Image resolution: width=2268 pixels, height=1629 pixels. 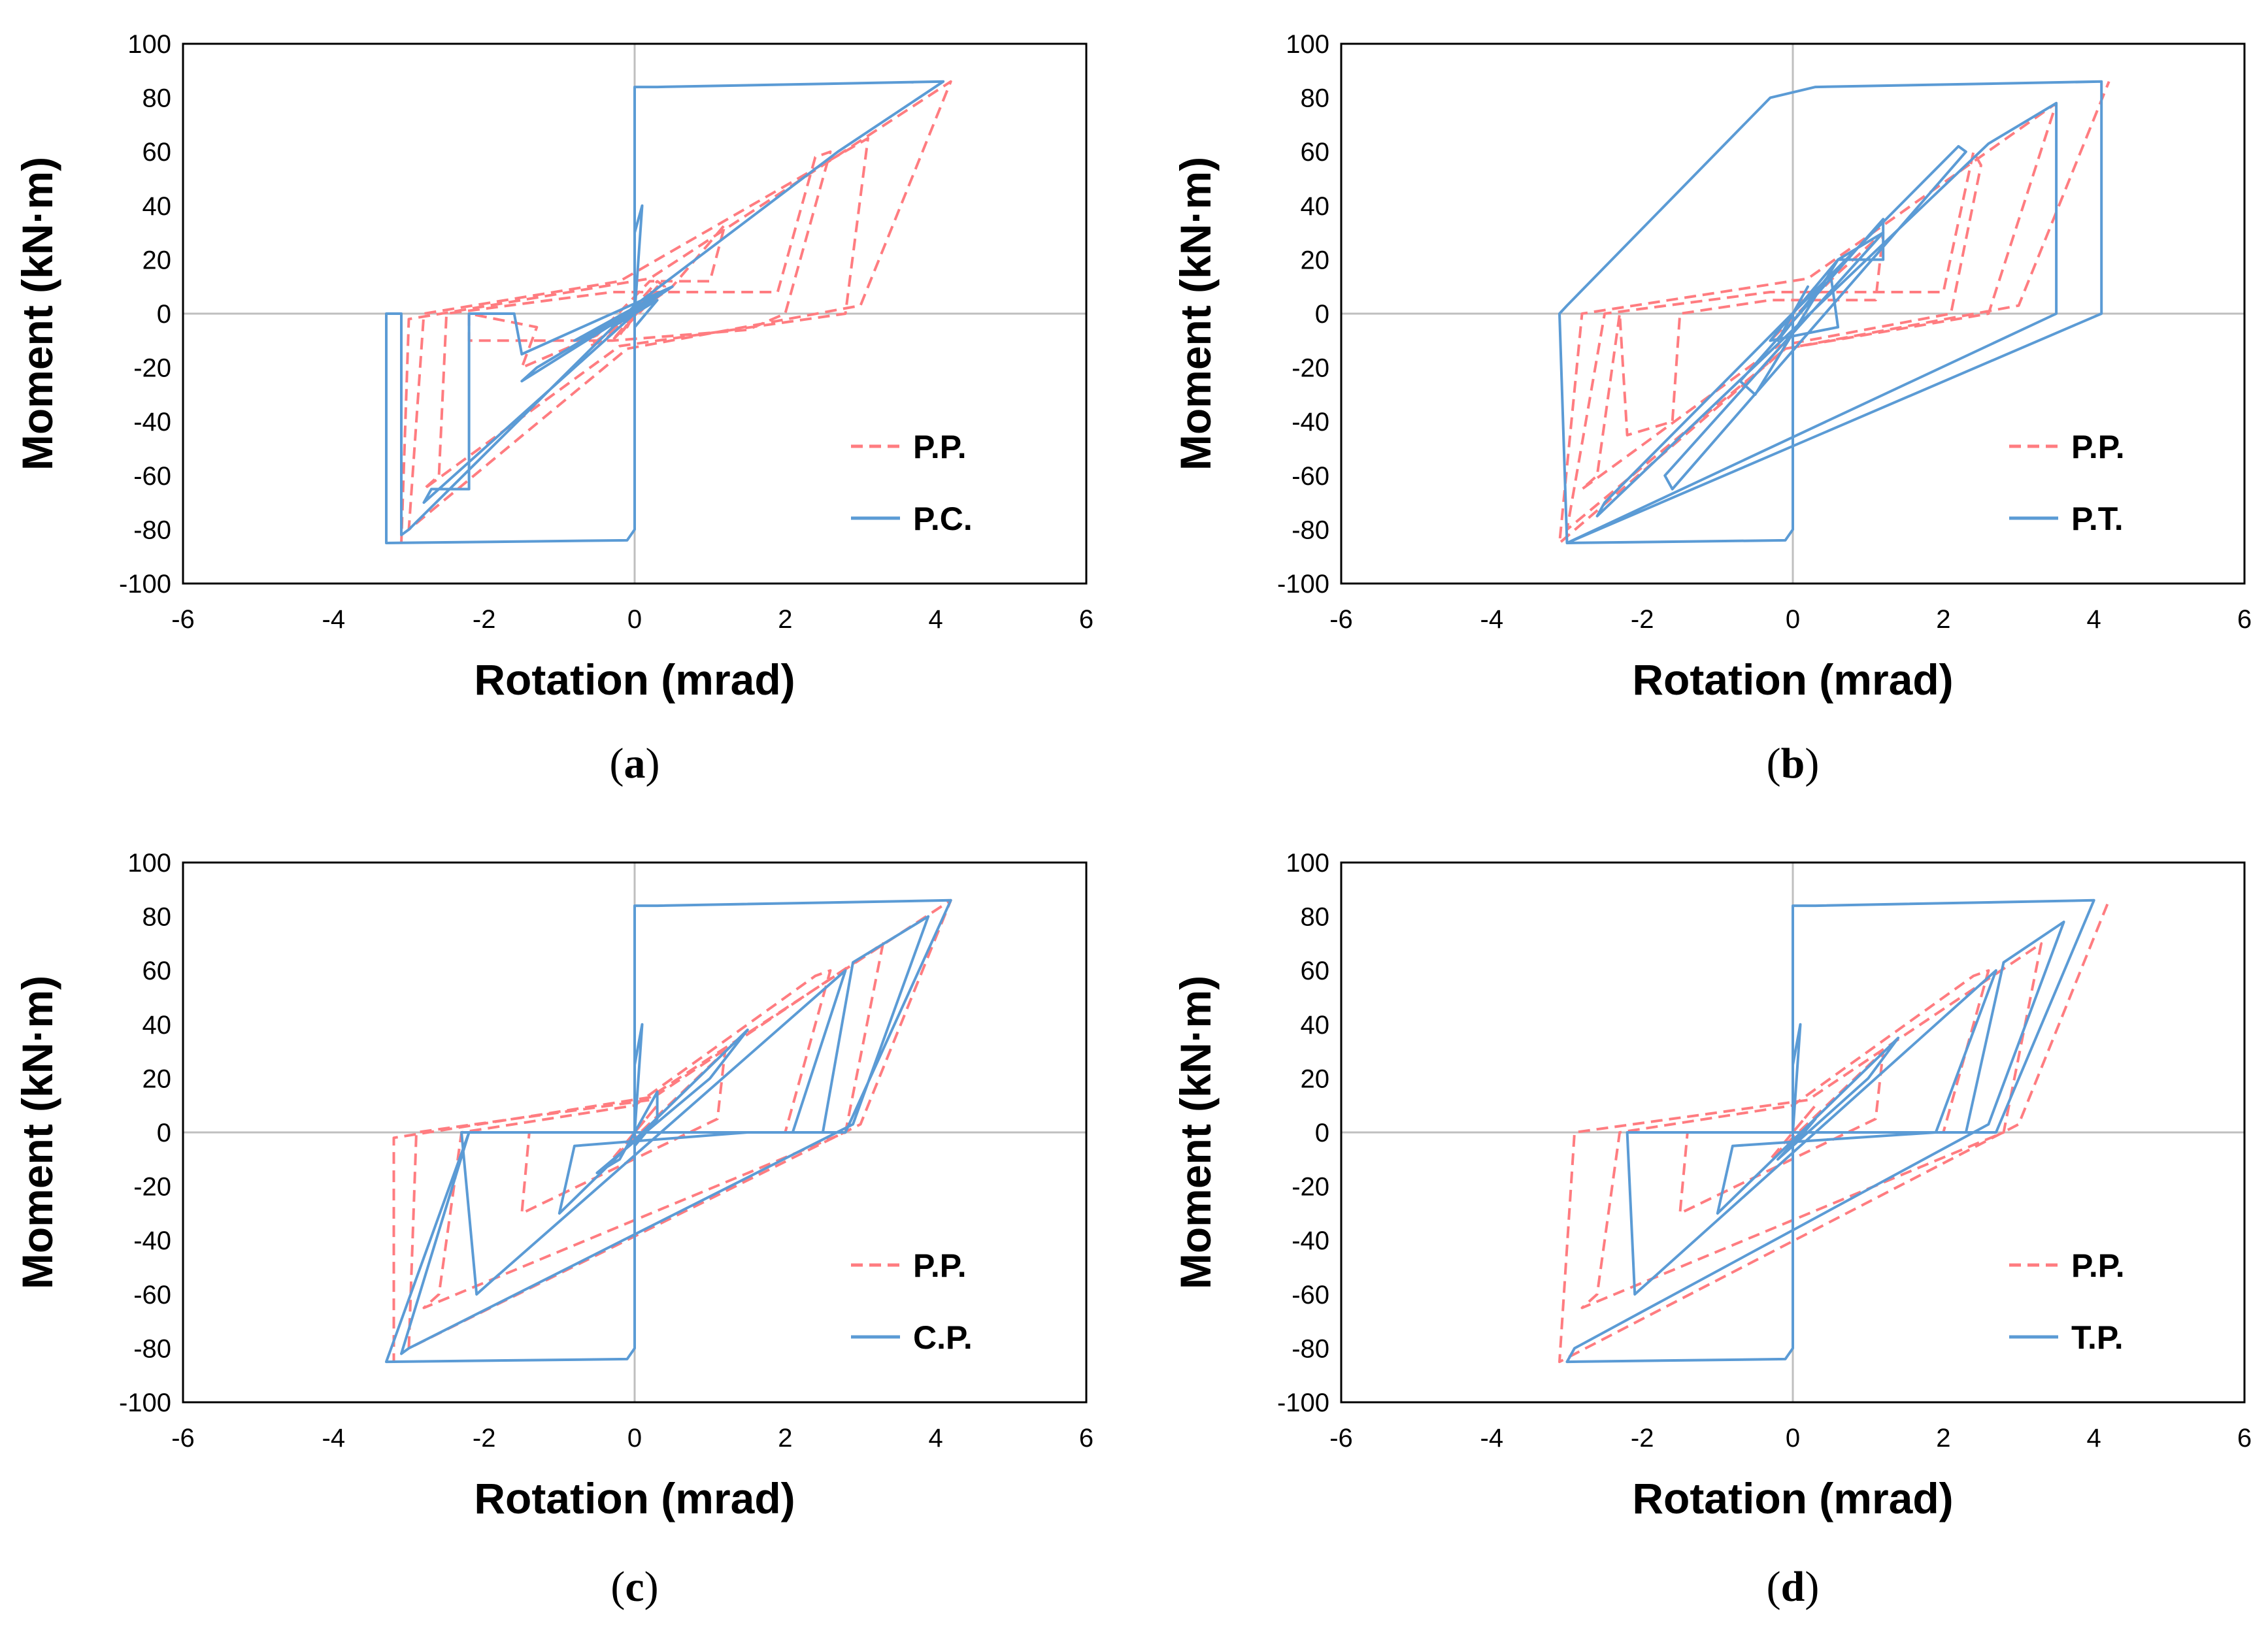 What do you see at coordinates (943, 1337) in the screenshot?
I see `legend-label: C.P.` at bounding box center [943, 1337].